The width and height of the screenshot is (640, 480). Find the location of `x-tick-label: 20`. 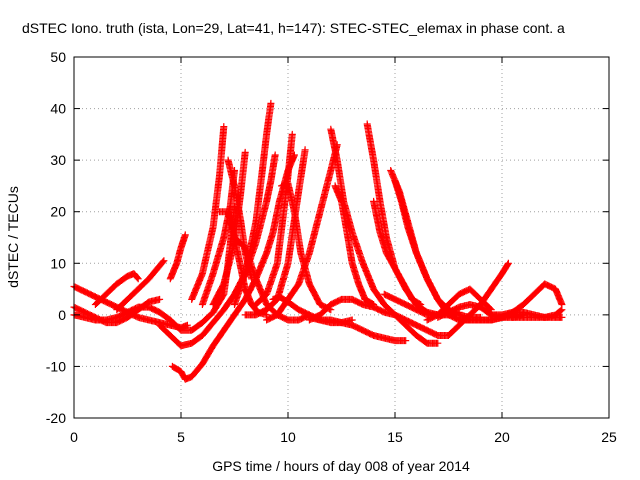

x-tick-label: 20 is located at coordinates (502, 437).